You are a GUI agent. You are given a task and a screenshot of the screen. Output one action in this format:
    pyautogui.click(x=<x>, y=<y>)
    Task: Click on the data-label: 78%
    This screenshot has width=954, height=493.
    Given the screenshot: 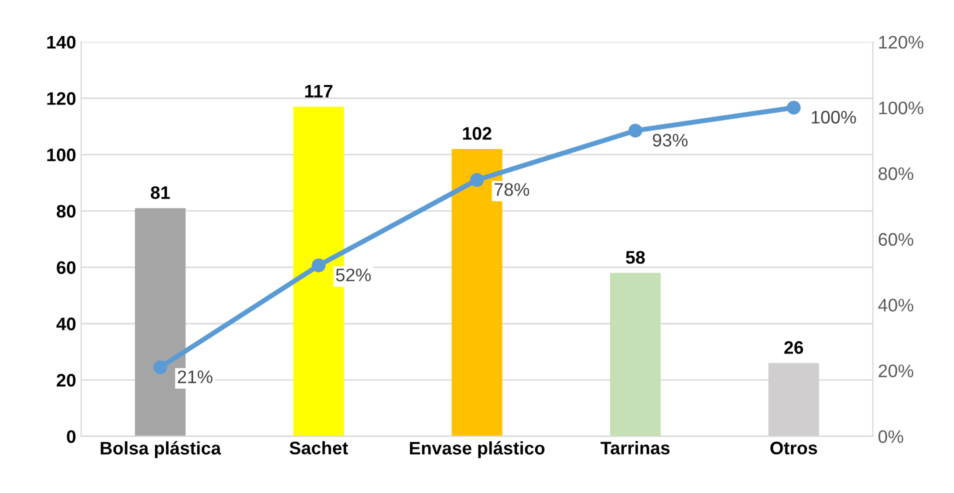 What is the action you would take?
    pyautogui.click(x=512, y=189)
    